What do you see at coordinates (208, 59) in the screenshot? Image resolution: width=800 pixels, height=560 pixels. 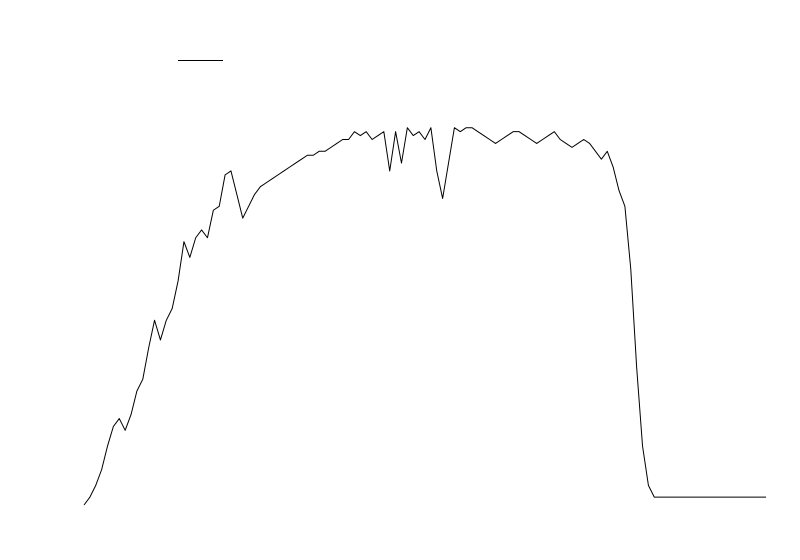 I see `chart-legend` at bounding box center [208, 59].